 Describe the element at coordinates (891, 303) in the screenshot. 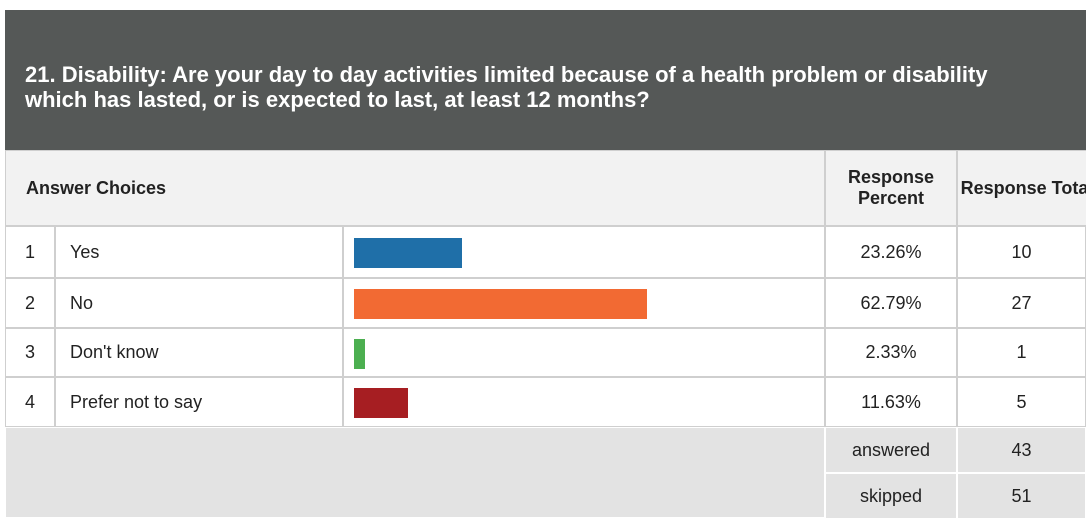

I see `response-percent: 62.79%` at that location.